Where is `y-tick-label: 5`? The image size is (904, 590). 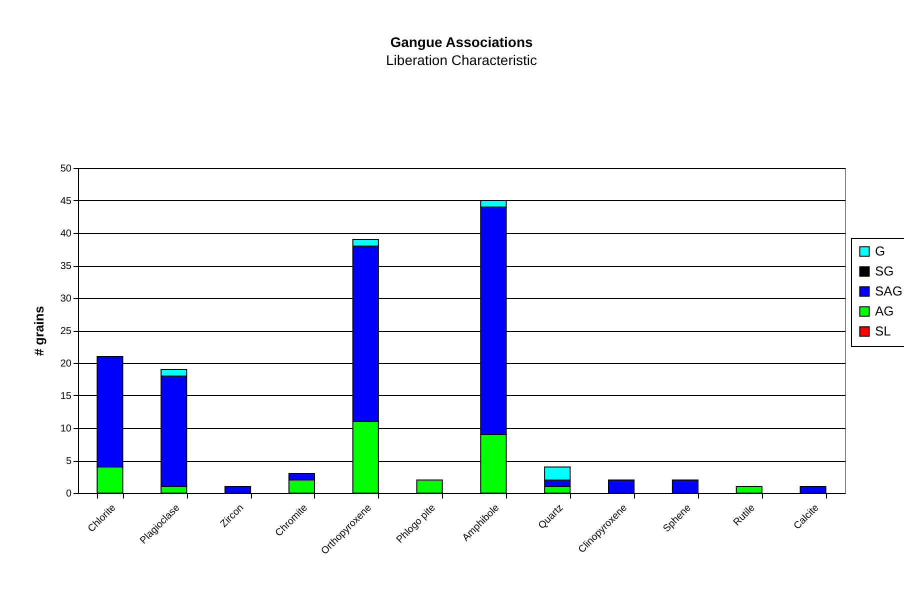
y-tick-label: 5 is located at coordinates (69, 461).